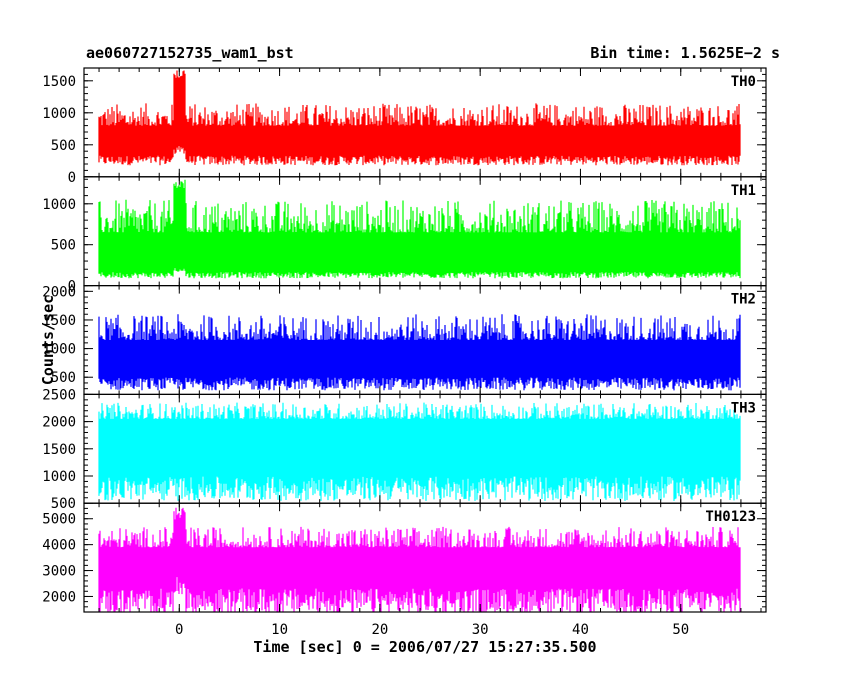 The image size is (850, 680). What do you see at coordinates (743, 300) in the screenshot?
I see `panel-label-th2: TH2` at bounding box center [743, 300].